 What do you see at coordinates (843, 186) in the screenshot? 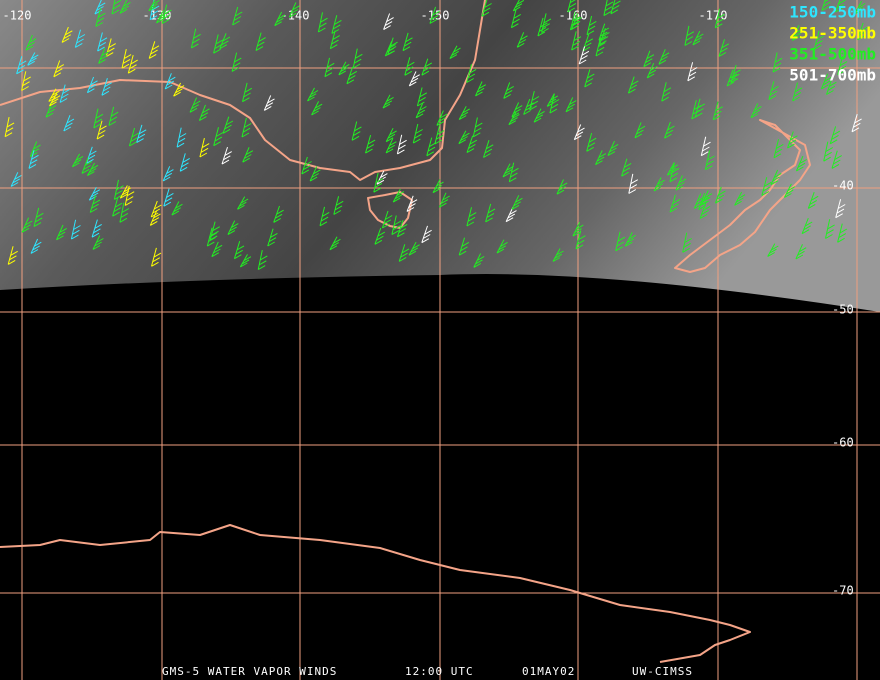
I see `latitude-label: -40` at bounding box center [843, 186].